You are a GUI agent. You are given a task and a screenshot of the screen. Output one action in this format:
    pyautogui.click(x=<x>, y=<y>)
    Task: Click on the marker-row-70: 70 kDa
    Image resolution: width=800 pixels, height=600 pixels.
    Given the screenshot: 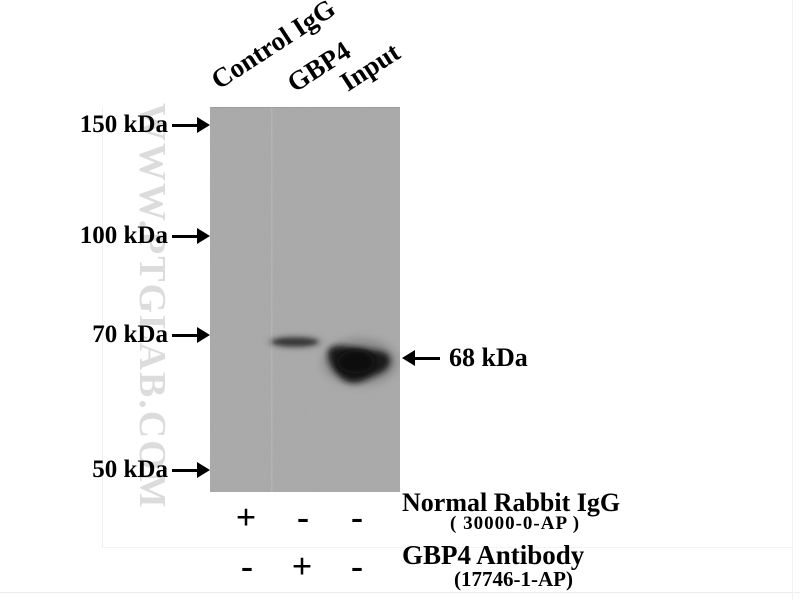 What is the action you would take?
    pyautogui.click(x=135, y=335)
    